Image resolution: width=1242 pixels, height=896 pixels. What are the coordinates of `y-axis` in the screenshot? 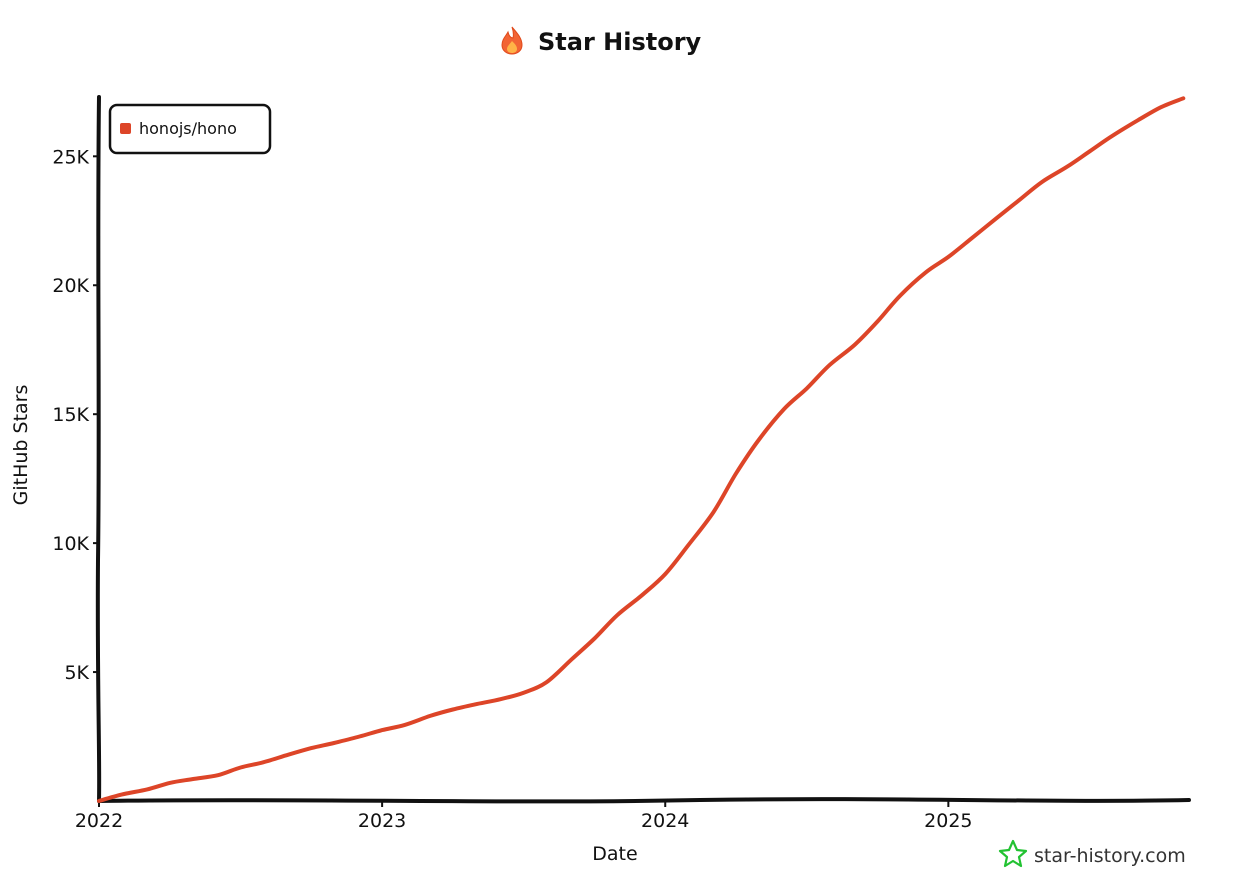 It's located at (98, 449).